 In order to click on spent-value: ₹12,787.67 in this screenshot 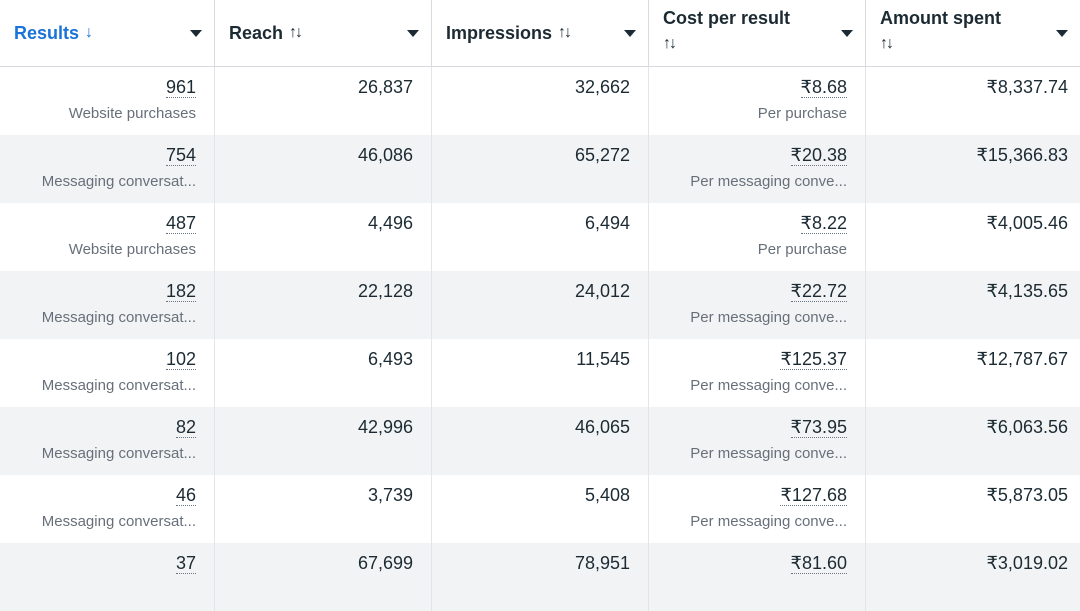, I will do `click(1022, 359)`.